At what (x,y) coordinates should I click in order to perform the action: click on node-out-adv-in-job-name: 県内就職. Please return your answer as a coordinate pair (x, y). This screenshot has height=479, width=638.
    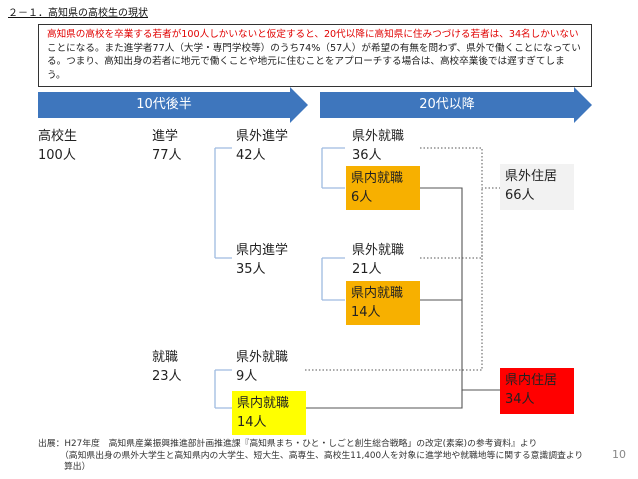
    Looking at the image, I should click on (377, 178).